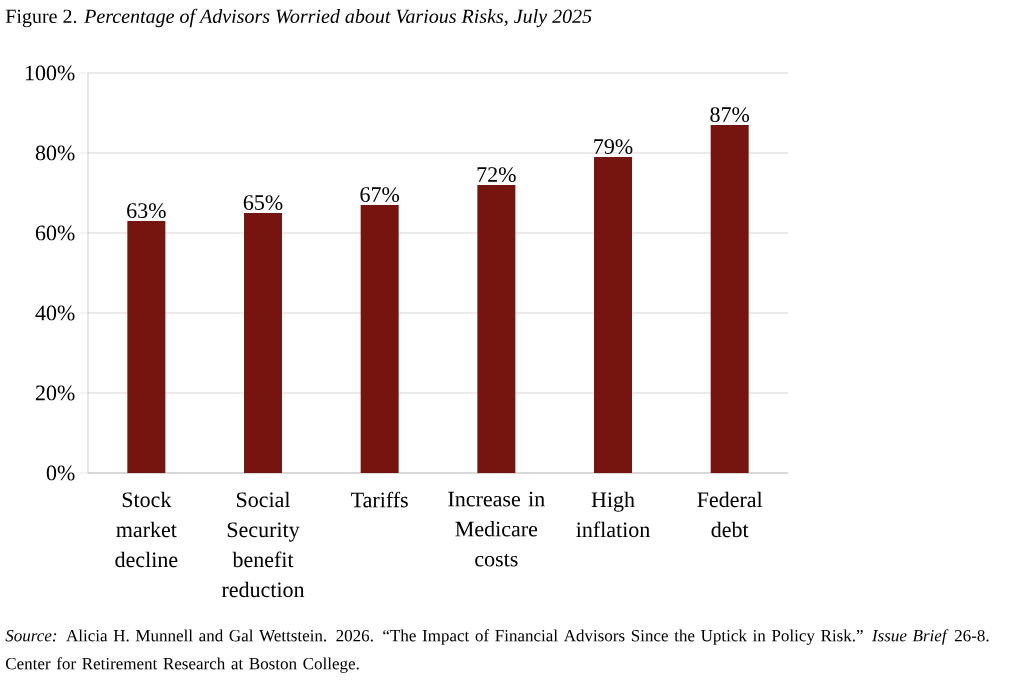  What do you see at coordinates (298, 18) in the screenshot?
I see `chart-title: Figure 2. Percentage of Advisors Worried about Various Risks, July 2025` at bounding box center [298, 18].